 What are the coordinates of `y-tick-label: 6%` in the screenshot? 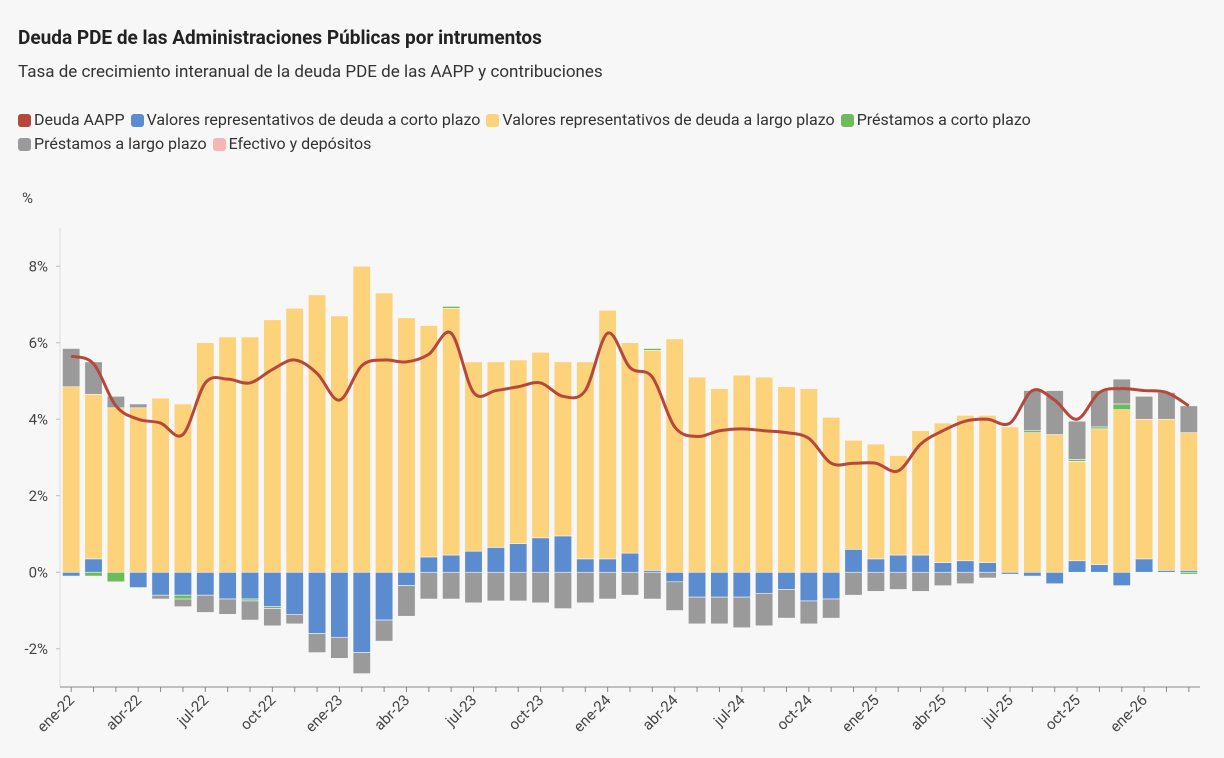 It's located at (38, 343).